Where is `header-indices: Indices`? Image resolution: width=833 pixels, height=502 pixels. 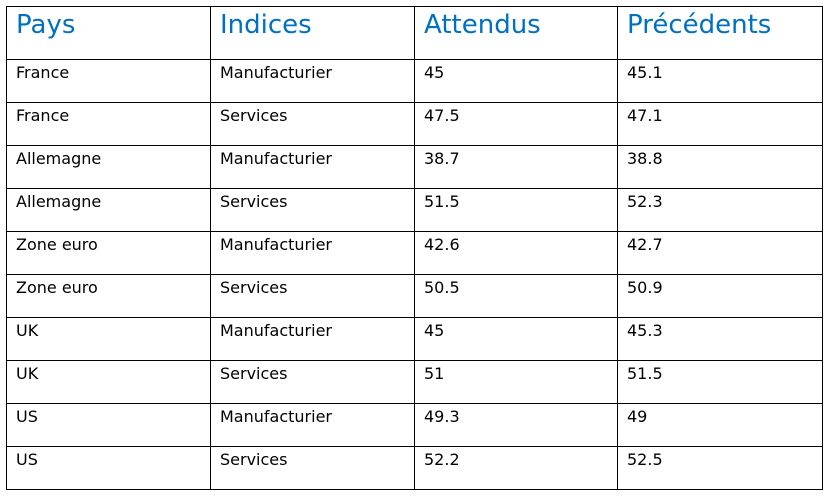
header-indices: Indices is located at coordinates (312, 33).